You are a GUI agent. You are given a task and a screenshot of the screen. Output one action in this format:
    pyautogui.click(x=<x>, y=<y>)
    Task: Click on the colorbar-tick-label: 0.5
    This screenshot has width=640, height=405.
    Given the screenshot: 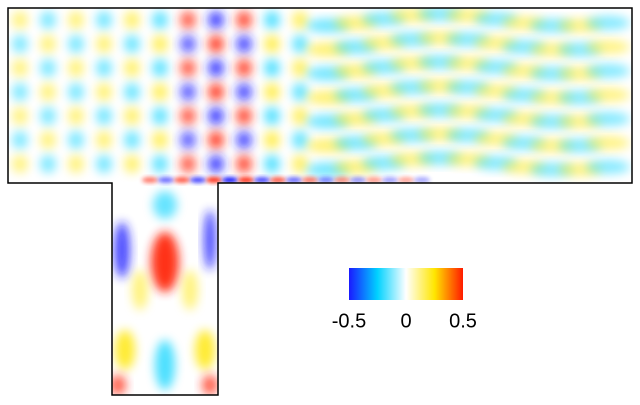 What is the action you would take?
    pyautogui.click(x=463, y=321)
    